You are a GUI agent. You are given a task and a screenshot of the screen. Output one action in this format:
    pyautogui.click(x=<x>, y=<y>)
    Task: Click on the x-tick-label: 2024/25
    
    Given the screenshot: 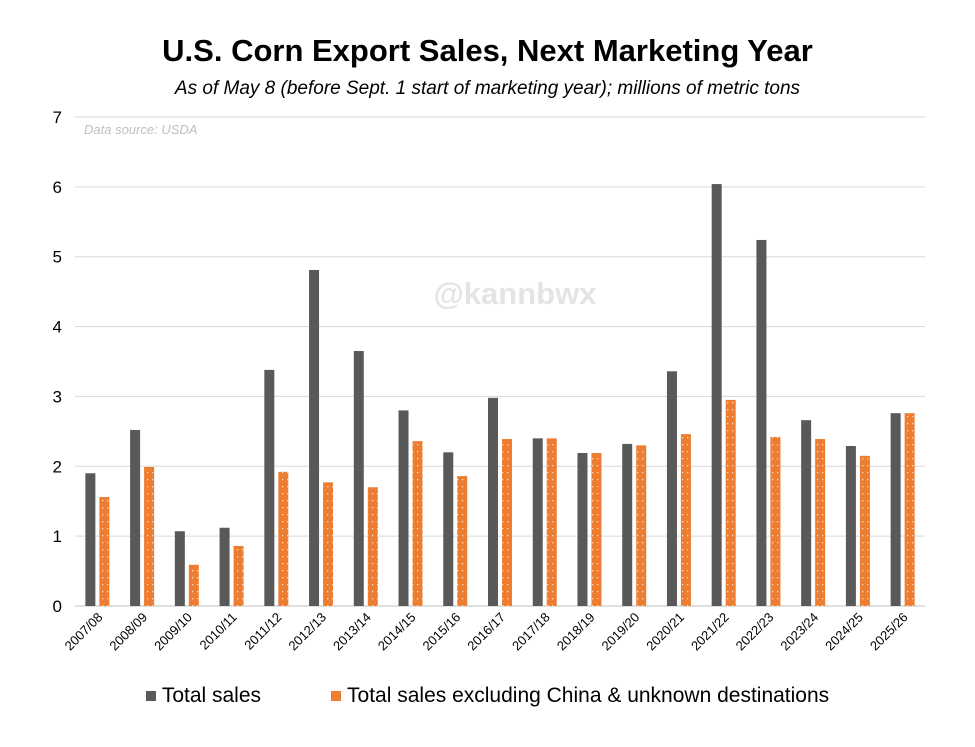 What is the action you would take?
    pyautogui.click(x=844, y=632)
    